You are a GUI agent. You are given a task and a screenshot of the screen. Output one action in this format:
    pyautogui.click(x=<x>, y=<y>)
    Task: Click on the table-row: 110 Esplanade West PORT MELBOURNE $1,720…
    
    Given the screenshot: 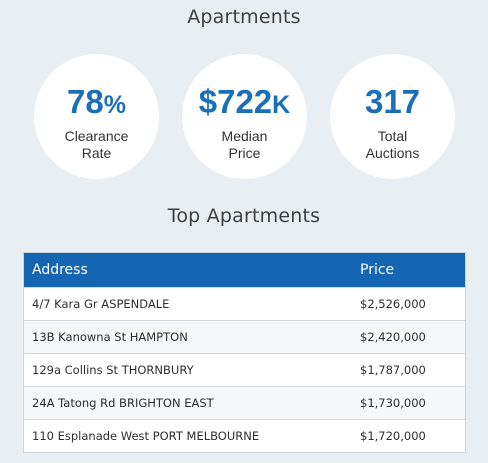 What is the action you would take?
    pyautogui.click(x=244, y=435)
    